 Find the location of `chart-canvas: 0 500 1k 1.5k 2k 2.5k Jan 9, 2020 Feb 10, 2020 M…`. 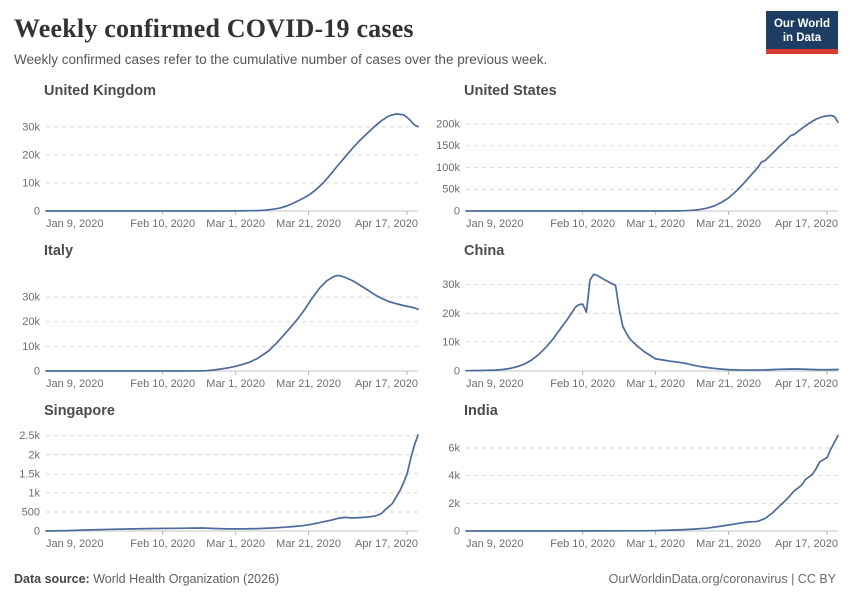

chart-canvas: 0 500 1k 1.5k 2k 2.5k Jan 9, 2020 Feb 10, 2020 M… is located at coordinates (219, 490).